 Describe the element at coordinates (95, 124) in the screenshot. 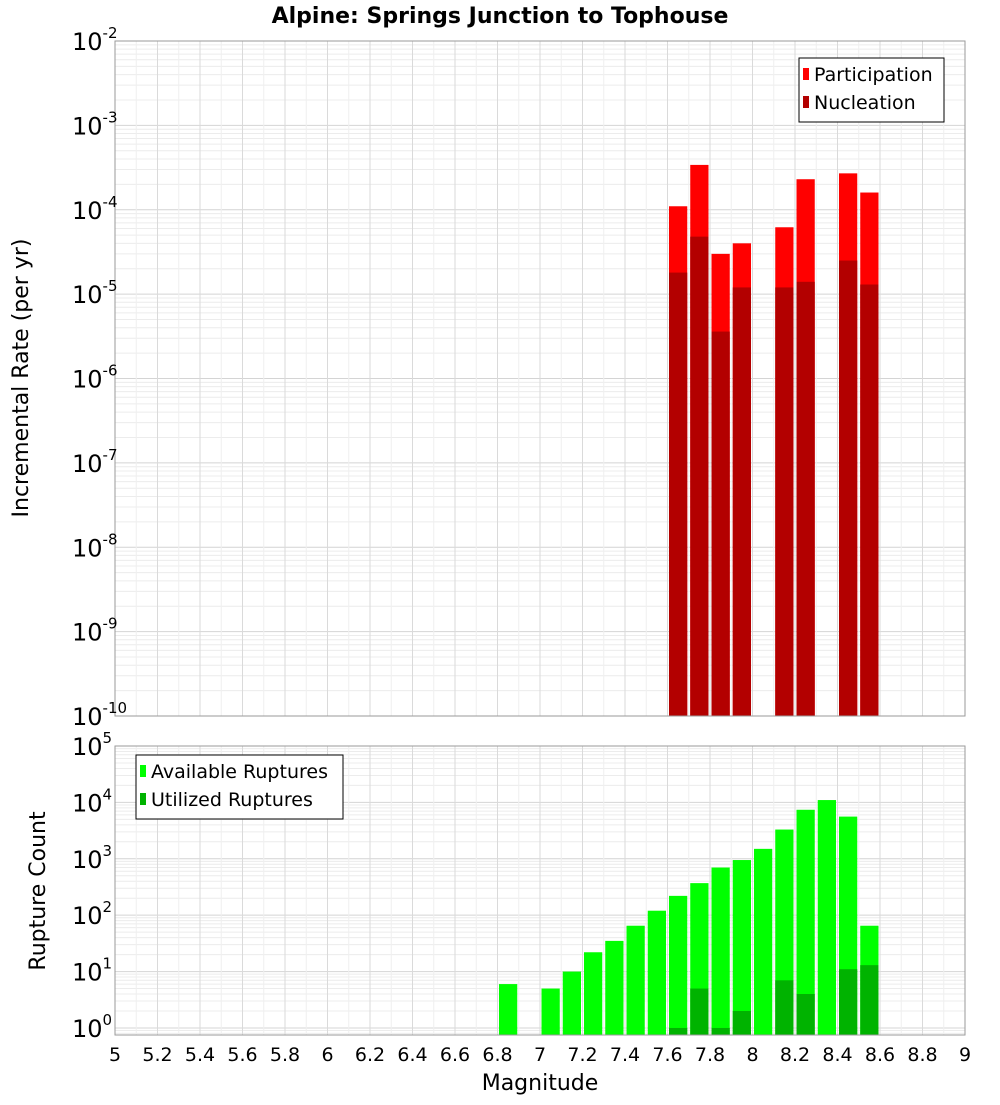

I see `top-y-tick-label: 10⁻³` at that location.